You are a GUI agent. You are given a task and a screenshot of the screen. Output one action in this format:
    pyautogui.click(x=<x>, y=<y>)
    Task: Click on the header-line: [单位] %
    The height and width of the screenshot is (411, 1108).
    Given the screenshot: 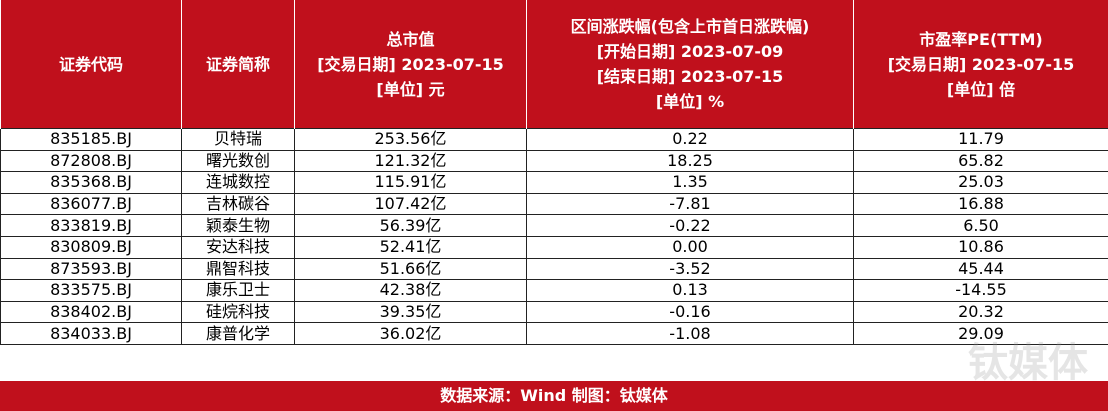 What is the action you would take?
    pyautogui.click(x=690, y=101)
    